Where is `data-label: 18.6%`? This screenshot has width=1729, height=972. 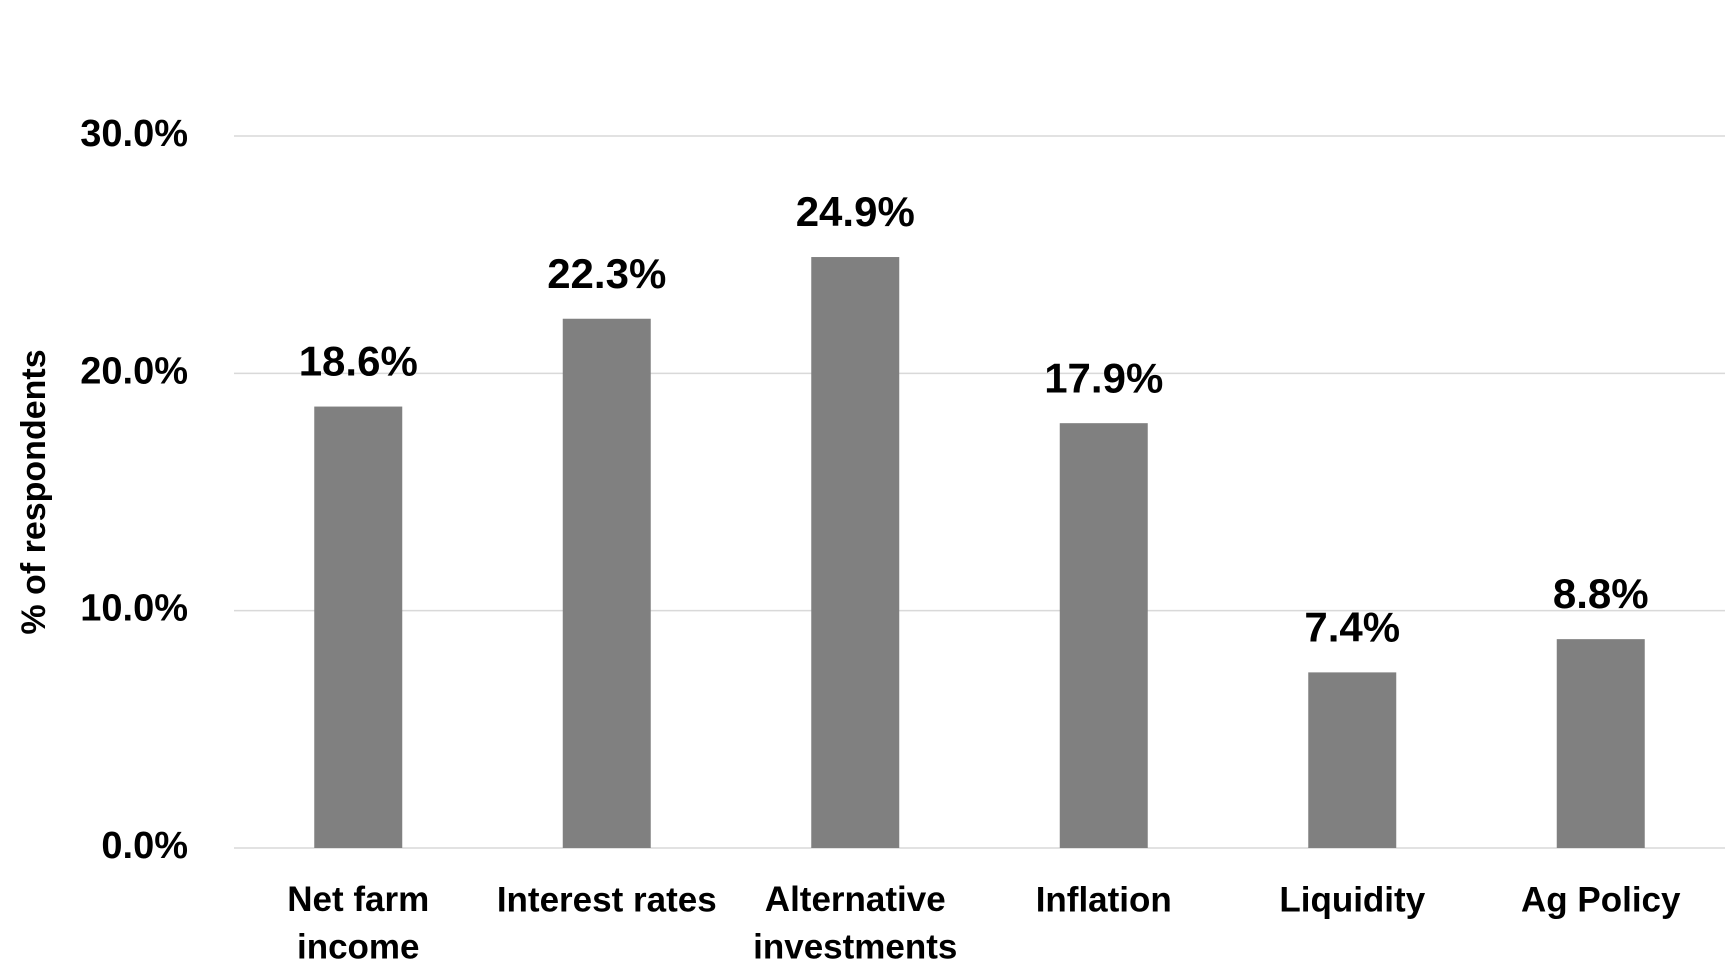 data-label: 18.6% is located at coordinates (358, 361).